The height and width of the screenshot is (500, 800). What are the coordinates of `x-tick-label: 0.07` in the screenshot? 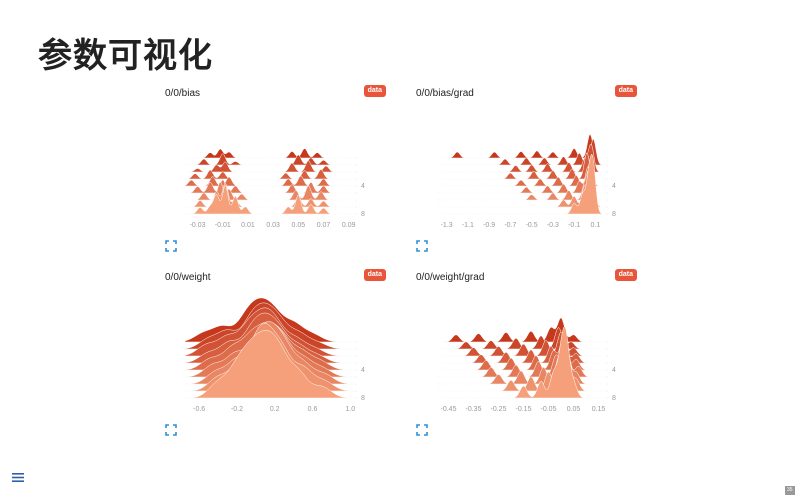 It's located at (324, 225).